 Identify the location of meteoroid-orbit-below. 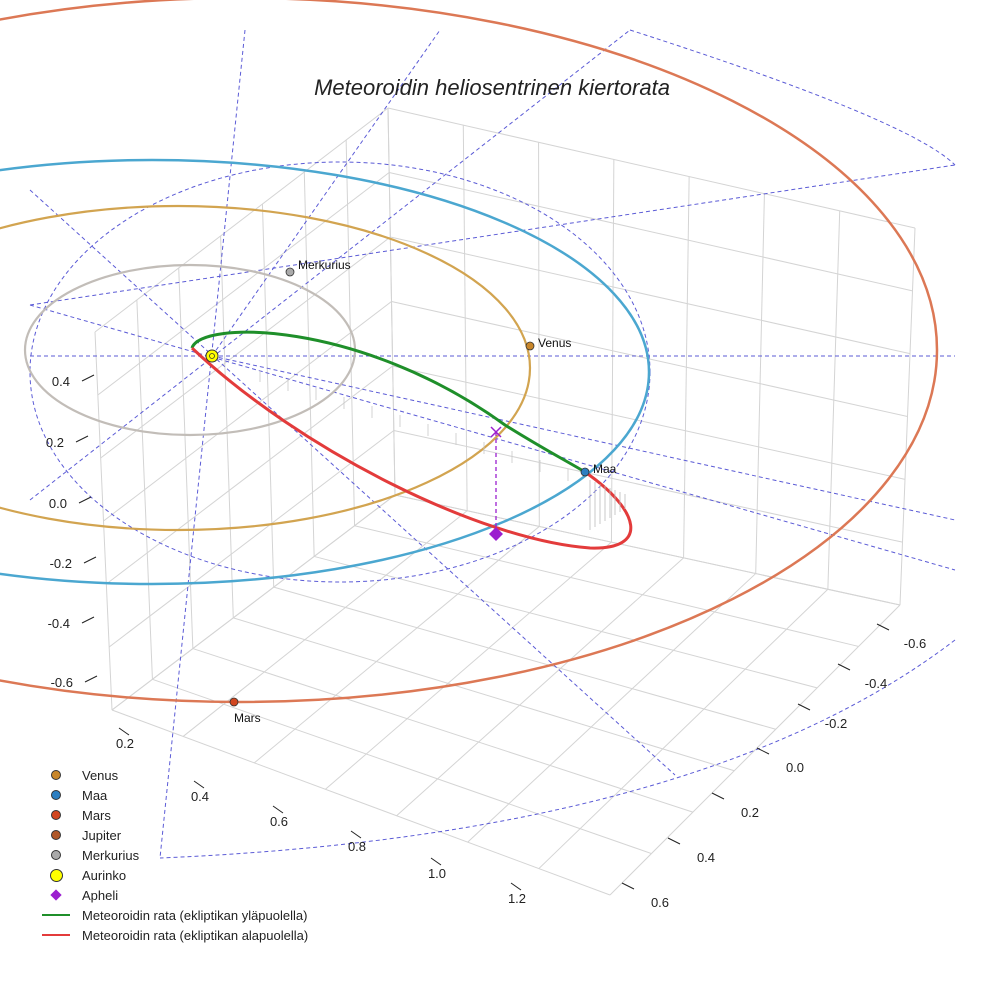
(411, 448).